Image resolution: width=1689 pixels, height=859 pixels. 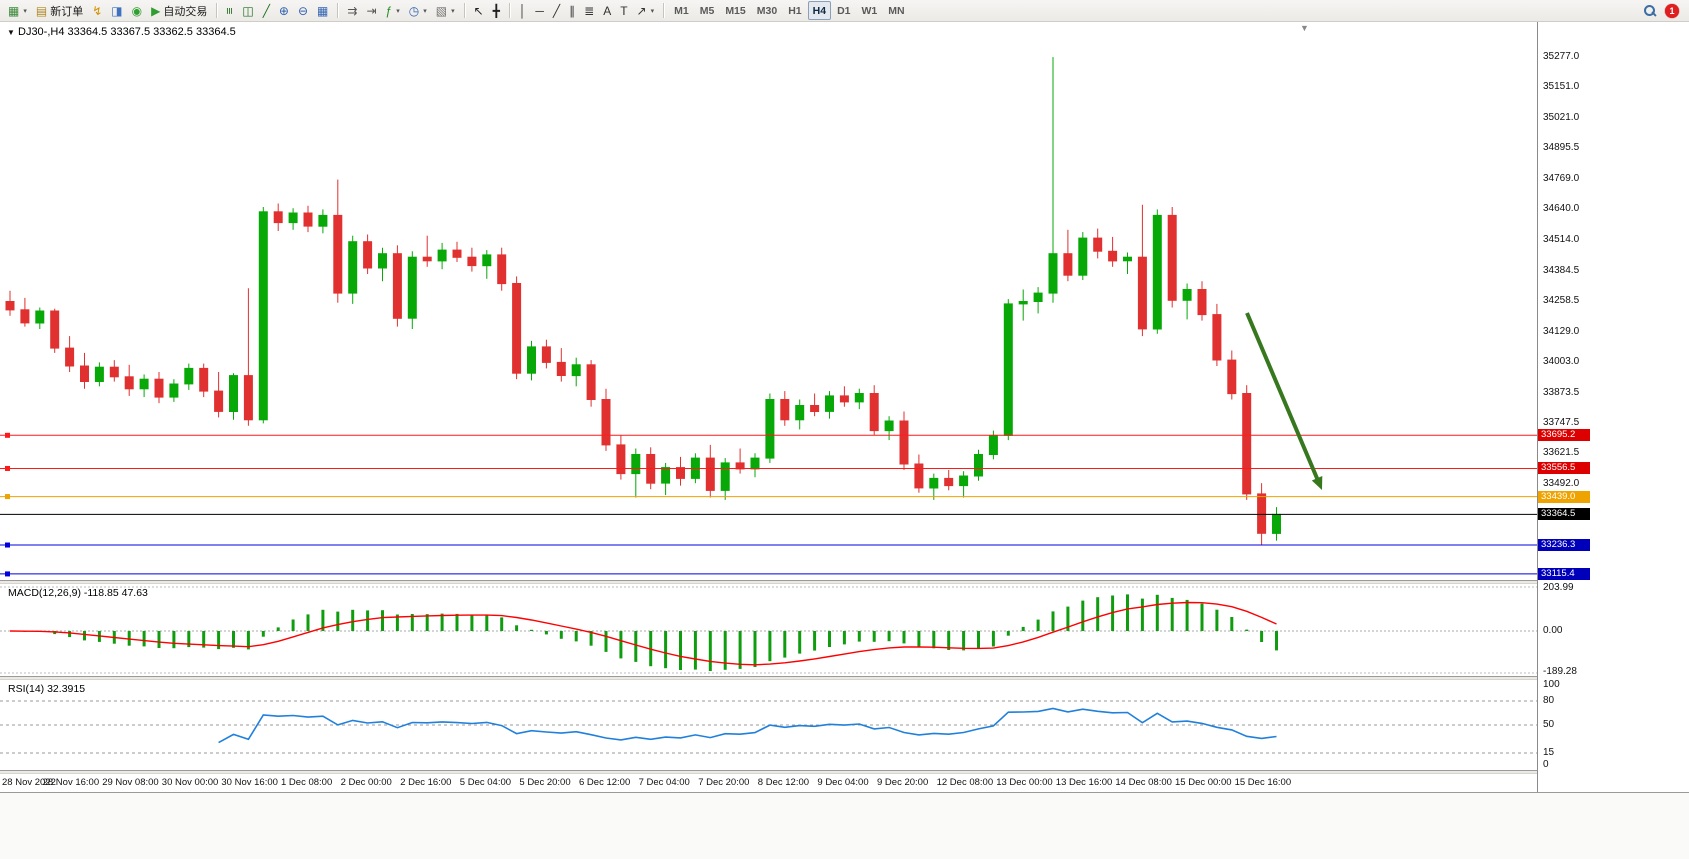 I want to click on time-axis-label: 9 Dec 20:00, so click(x=903, y=782).